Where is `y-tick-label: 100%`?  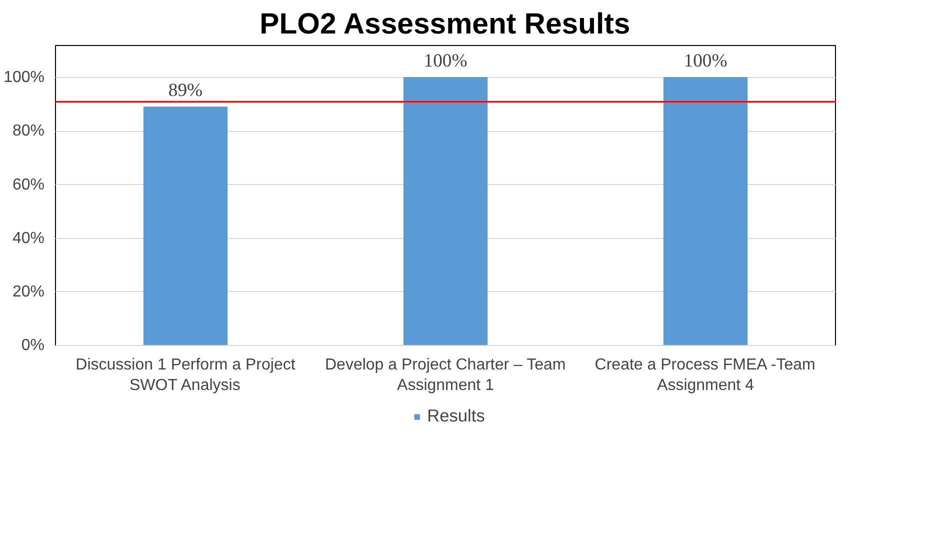
y-tick-label: 100% is located at coordinates (24, 77).